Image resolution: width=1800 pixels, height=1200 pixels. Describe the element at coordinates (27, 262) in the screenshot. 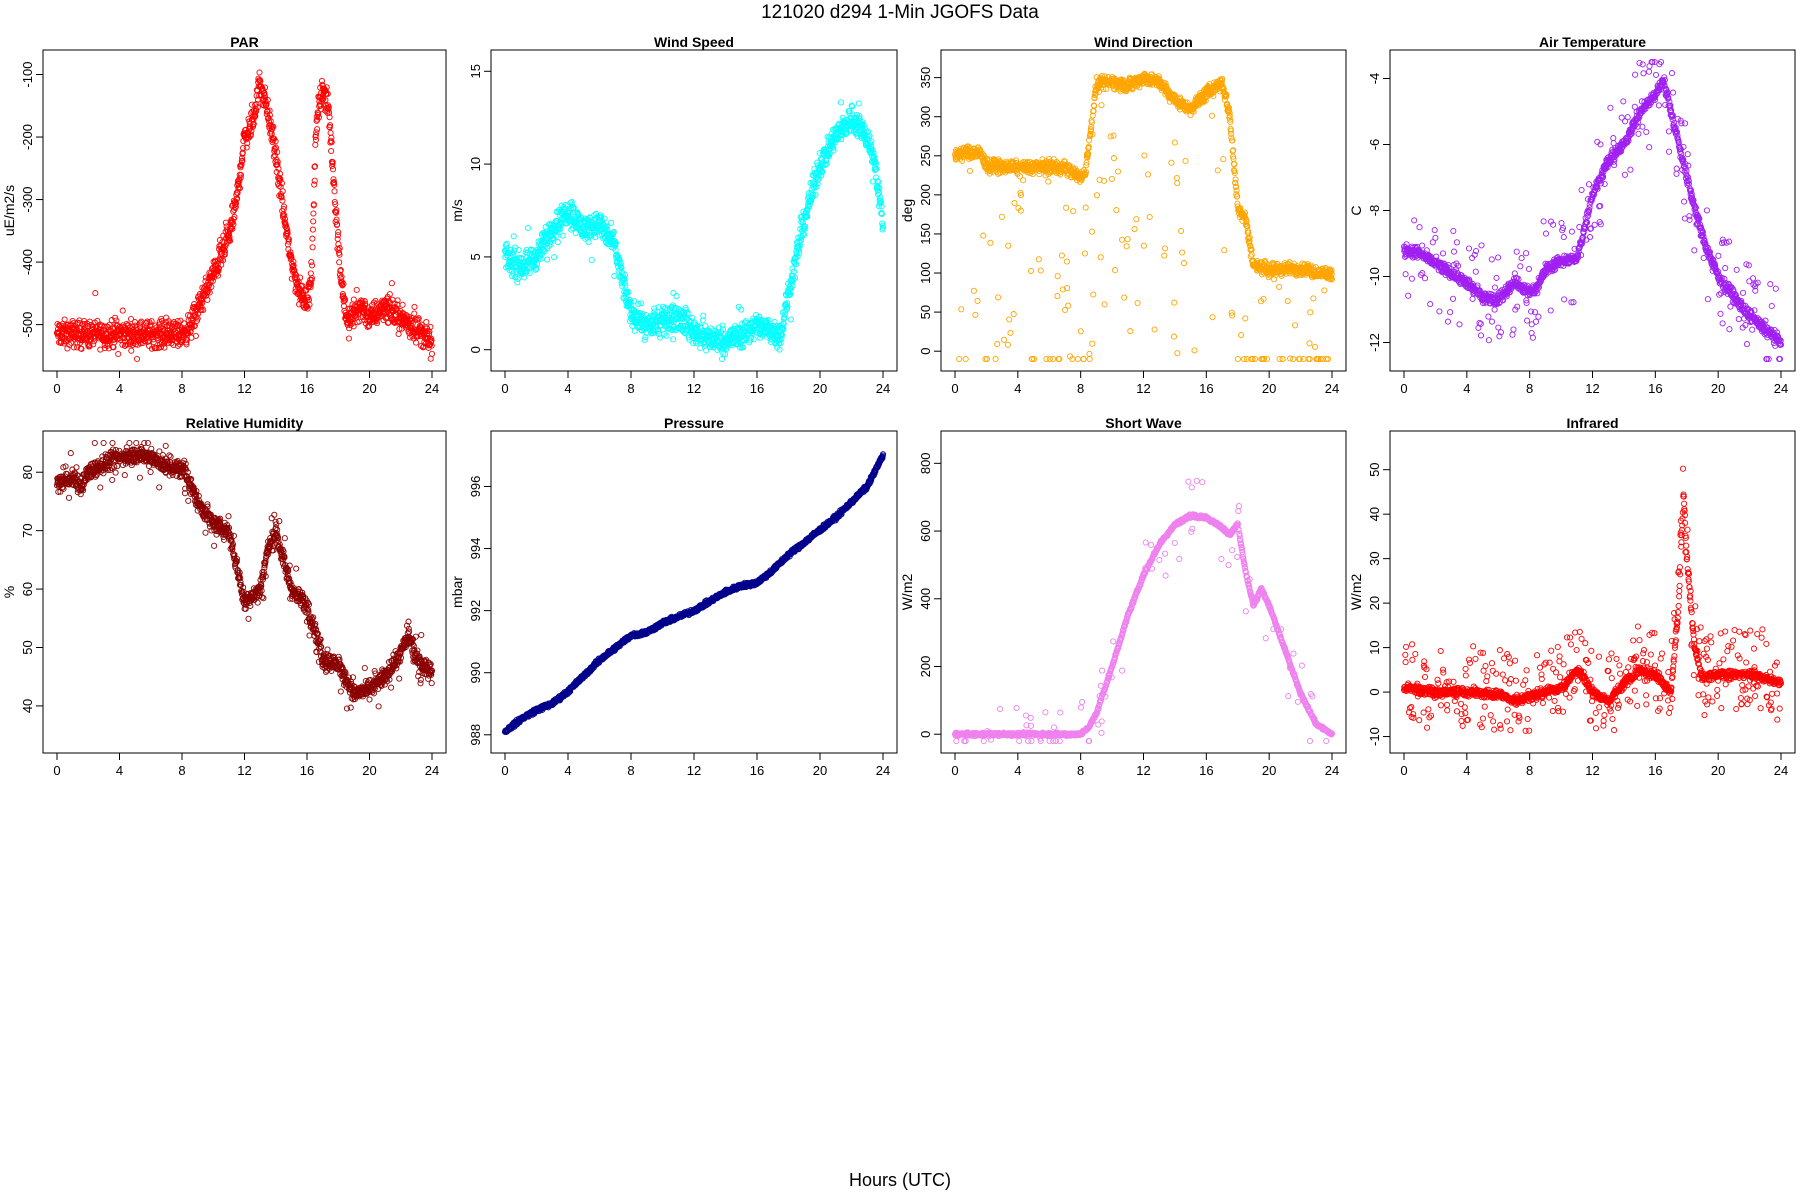

I see `y-tick-label: -400` at that location.